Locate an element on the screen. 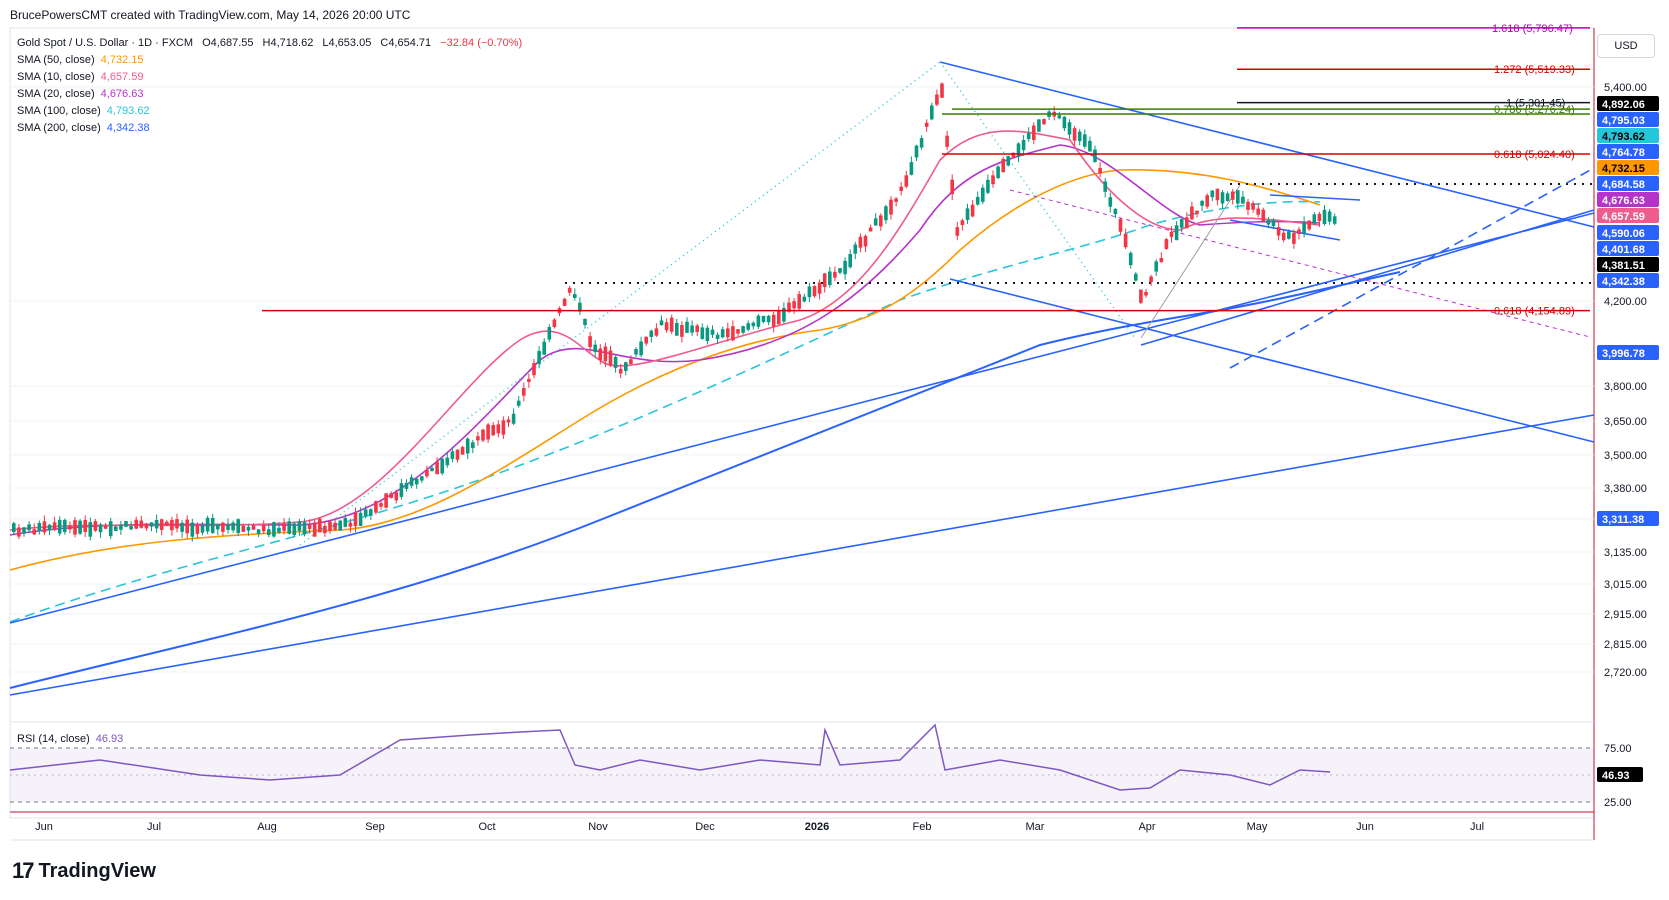 Image resolution: width=1669 pixels, height=900 pixels. x-tick-label: Dec is located at coordinates (705, 827).